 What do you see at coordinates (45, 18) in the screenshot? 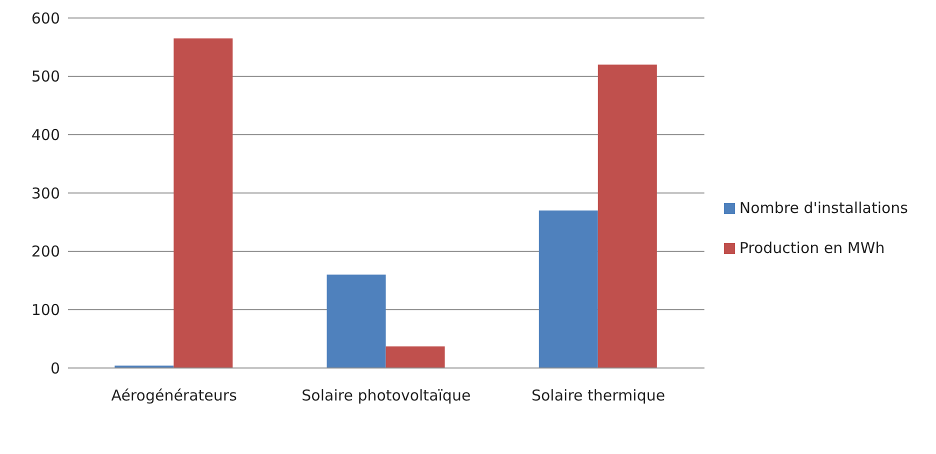
I see `y-tick-label: 600` at bounding box center [45, 18].